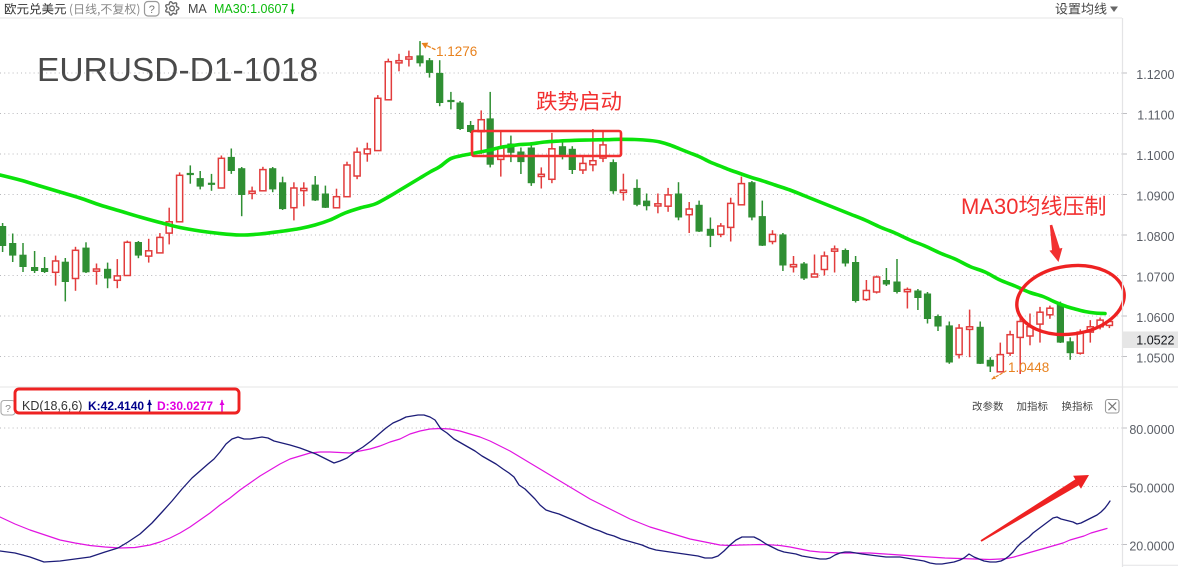  Describe the element at coordinates (1151, 547) in the screenshot. I see `svg-text: 20.0000` at that location.